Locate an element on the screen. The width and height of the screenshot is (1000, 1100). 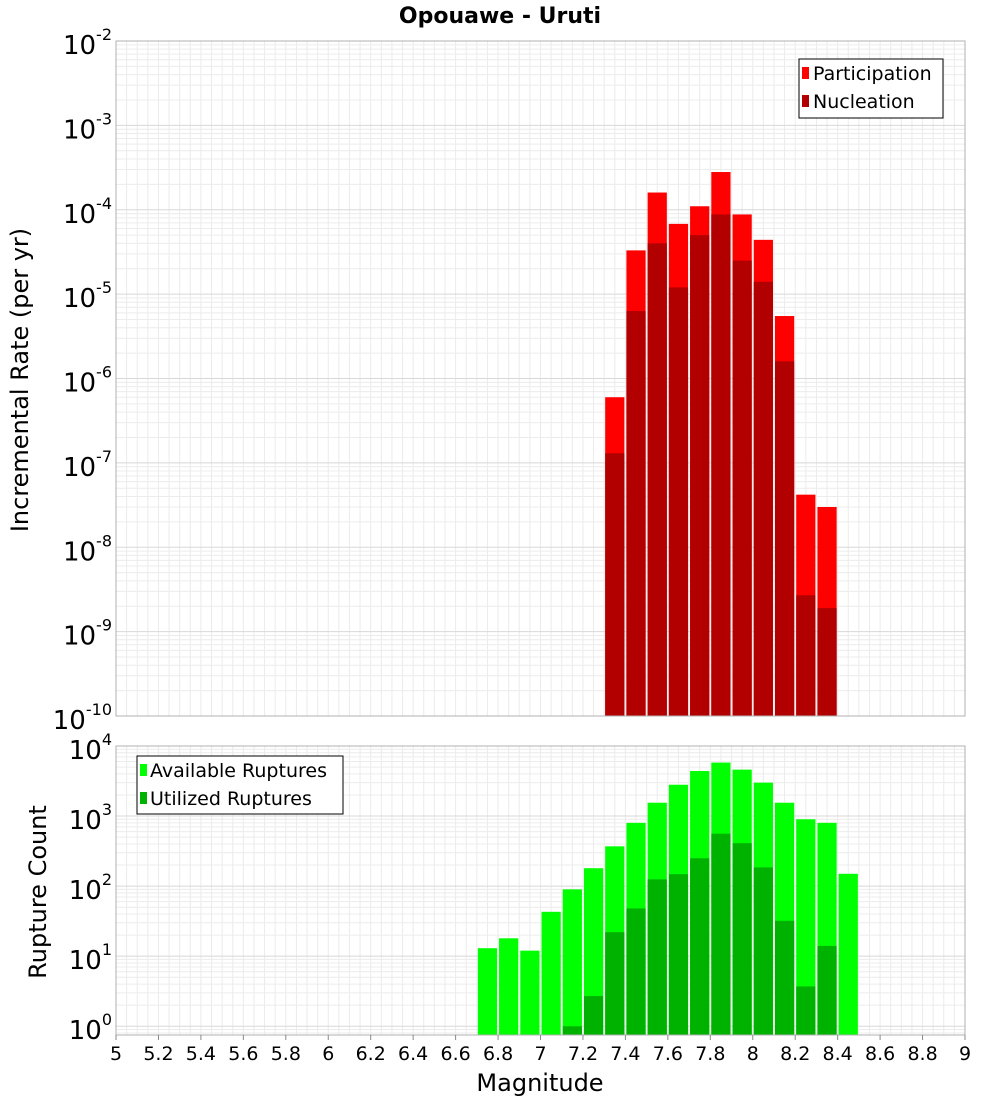
xtick-label: 5.6 is located at coordinates (243, 1054).